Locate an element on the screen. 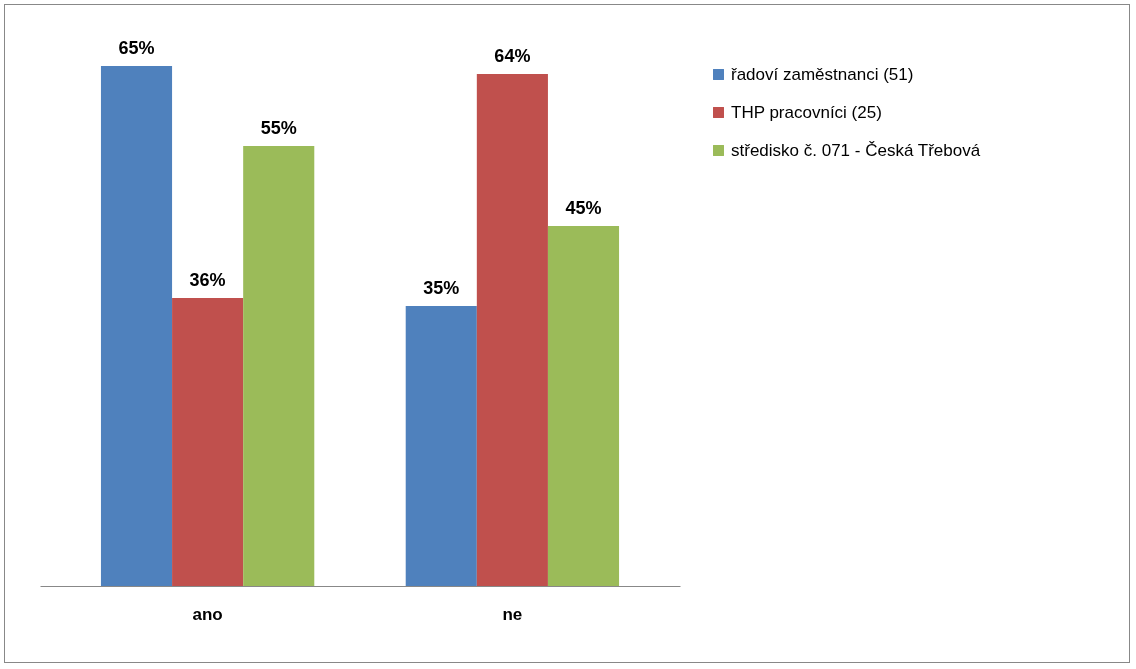 The height and width of the screenshot is (669, 1136). data-label: 65% is located at coordinates (136, 48).